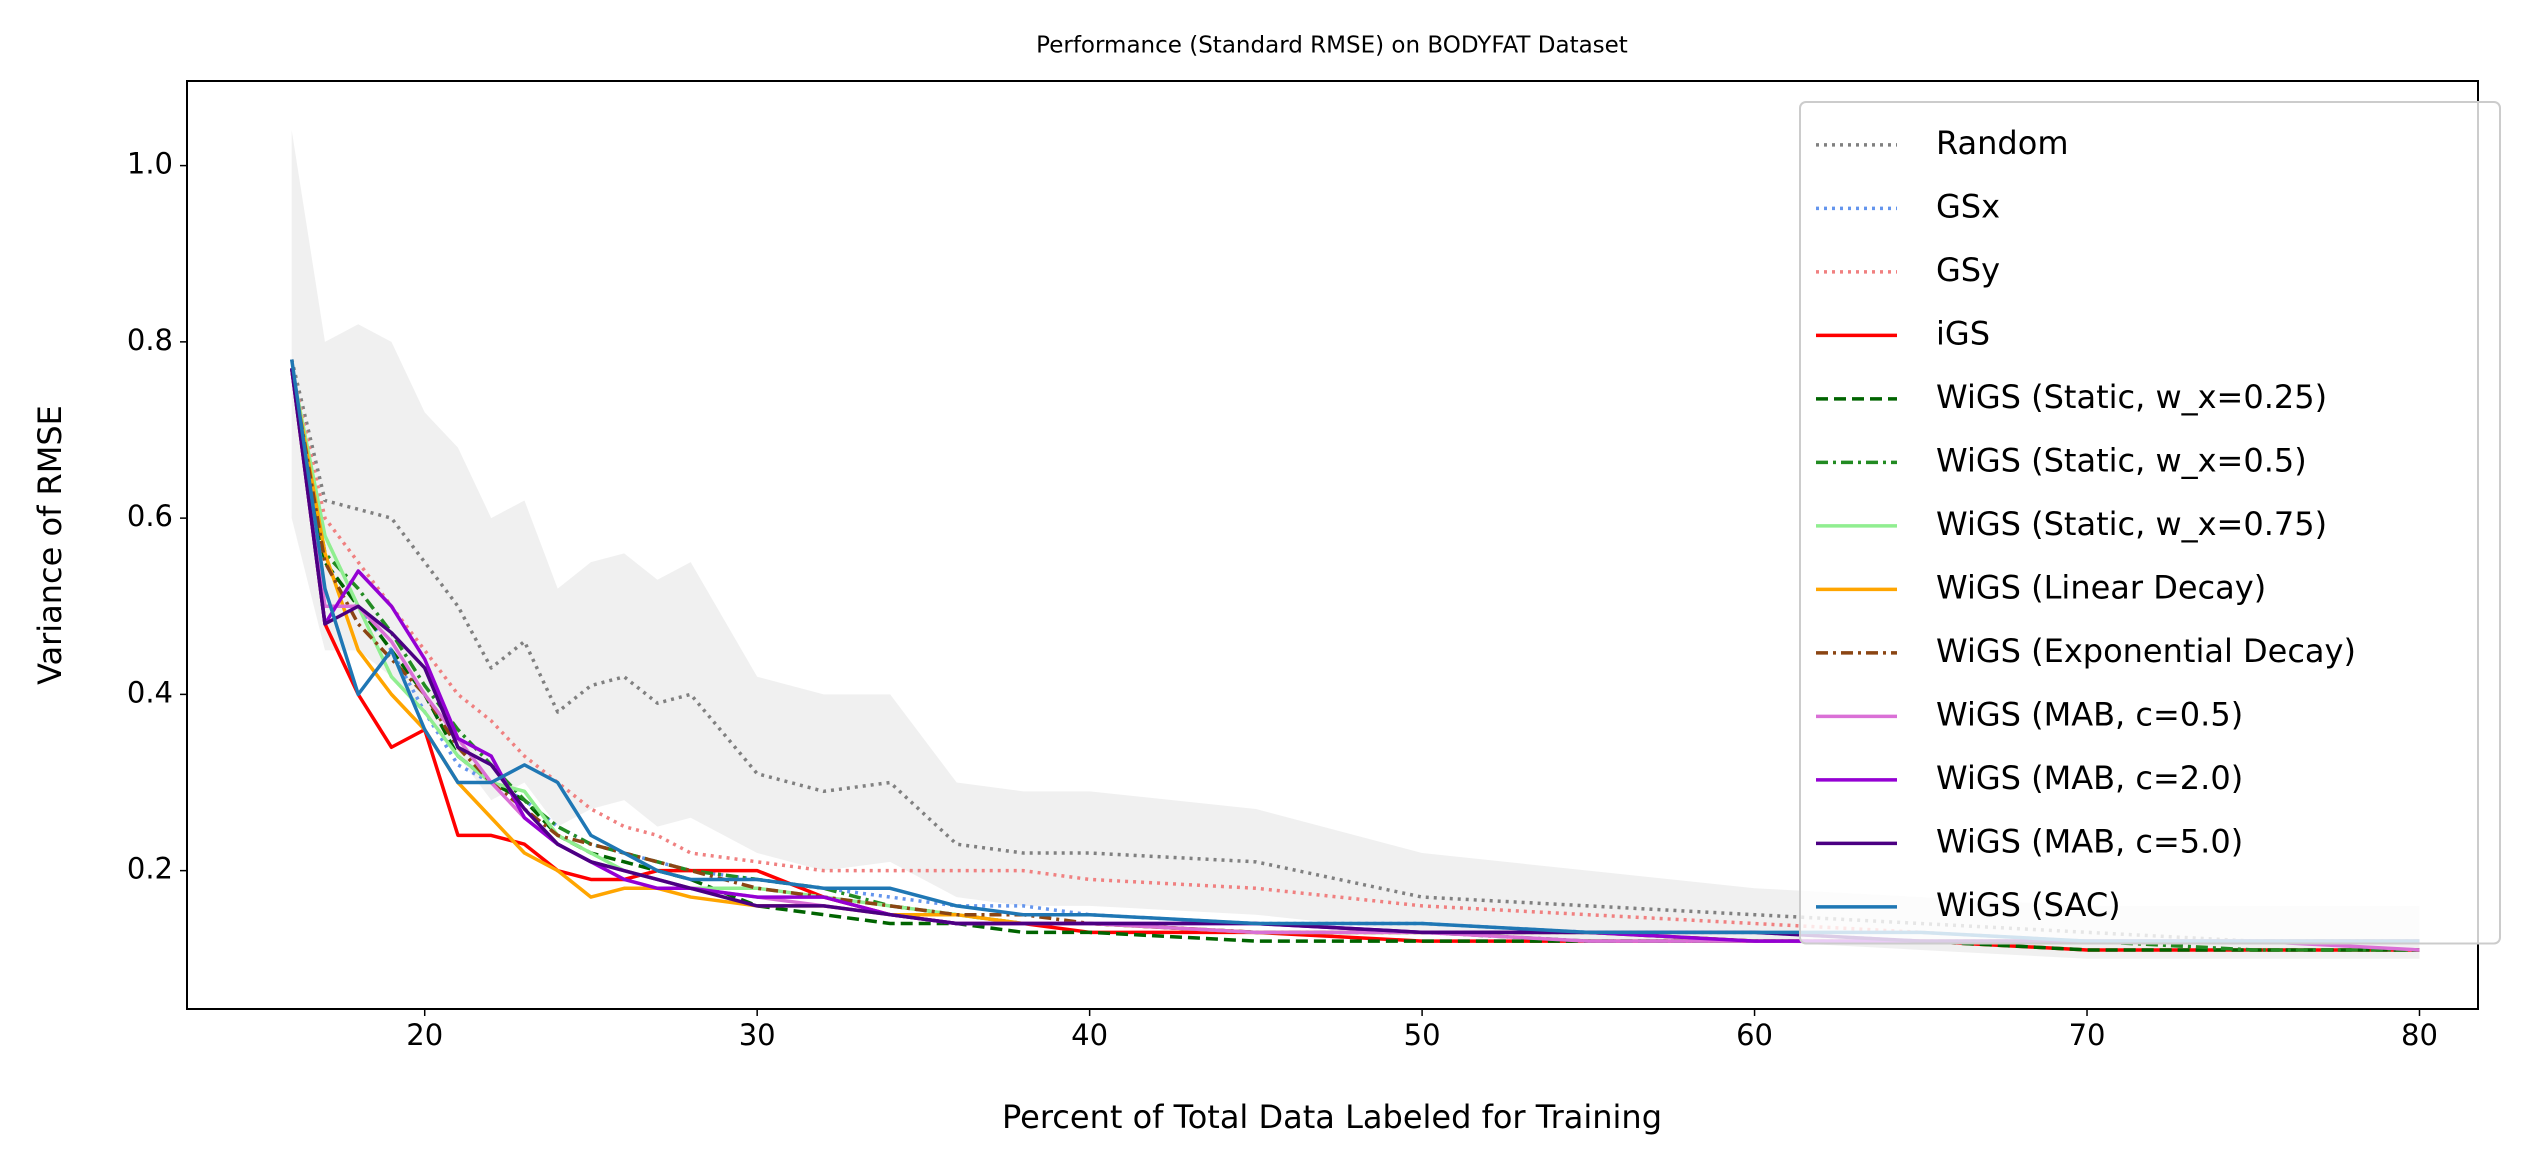  I want to click on legend-label: WiGS (MAB, c=2.0), so click(2089, 778).